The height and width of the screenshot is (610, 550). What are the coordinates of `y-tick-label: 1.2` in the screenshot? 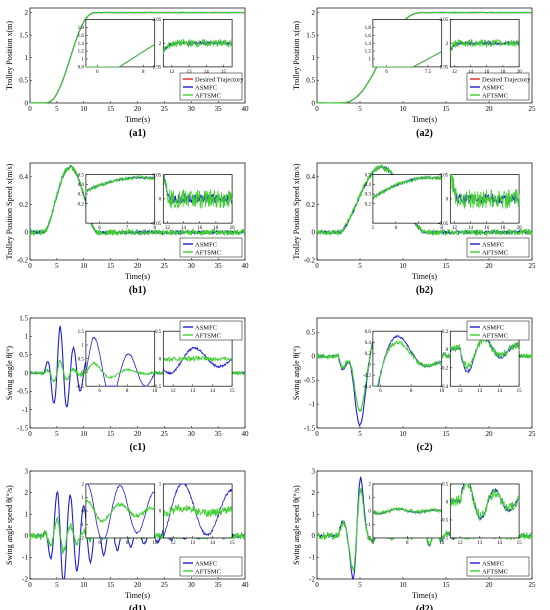 It's located at (368, 52).